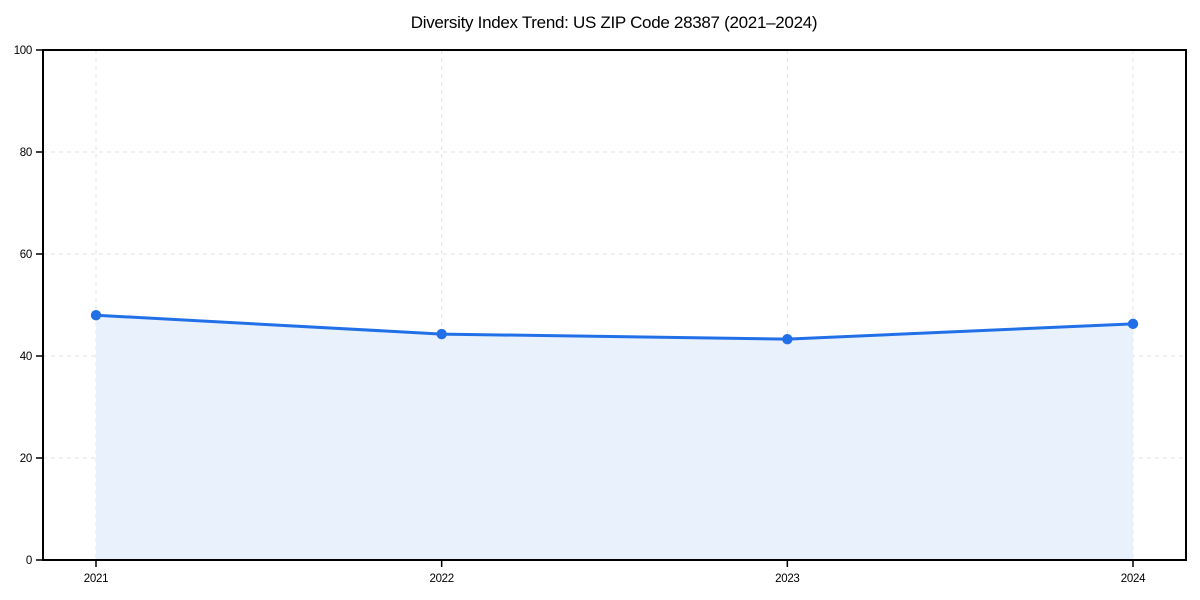 Image resolution: width=1200 pixels, height=600 pixels. I want to click on y-tick-label: 60, so click(26, 255).